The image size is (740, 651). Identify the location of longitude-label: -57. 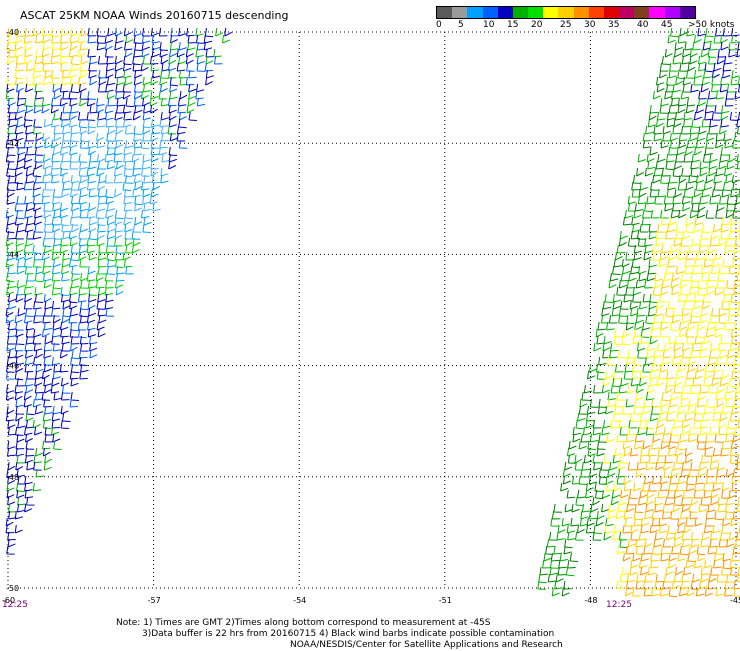
(154, 600).